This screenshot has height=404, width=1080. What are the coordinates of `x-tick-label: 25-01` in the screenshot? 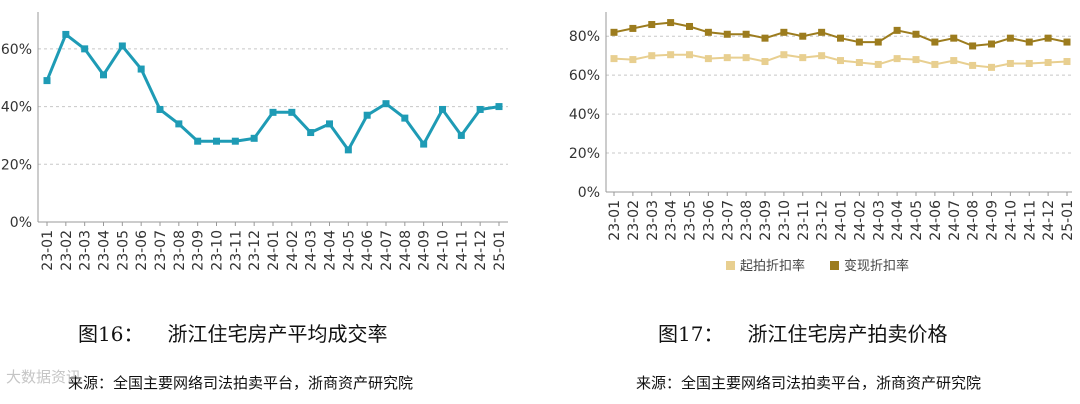 It's located at (1068, 220).